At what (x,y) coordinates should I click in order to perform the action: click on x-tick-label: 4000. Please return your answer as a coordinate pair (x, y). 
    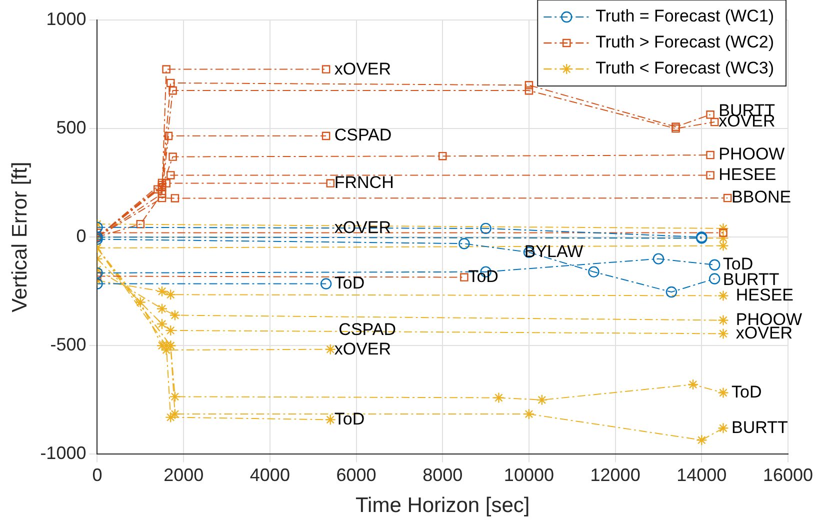
    Looking at the image, I should click on (270, 474).